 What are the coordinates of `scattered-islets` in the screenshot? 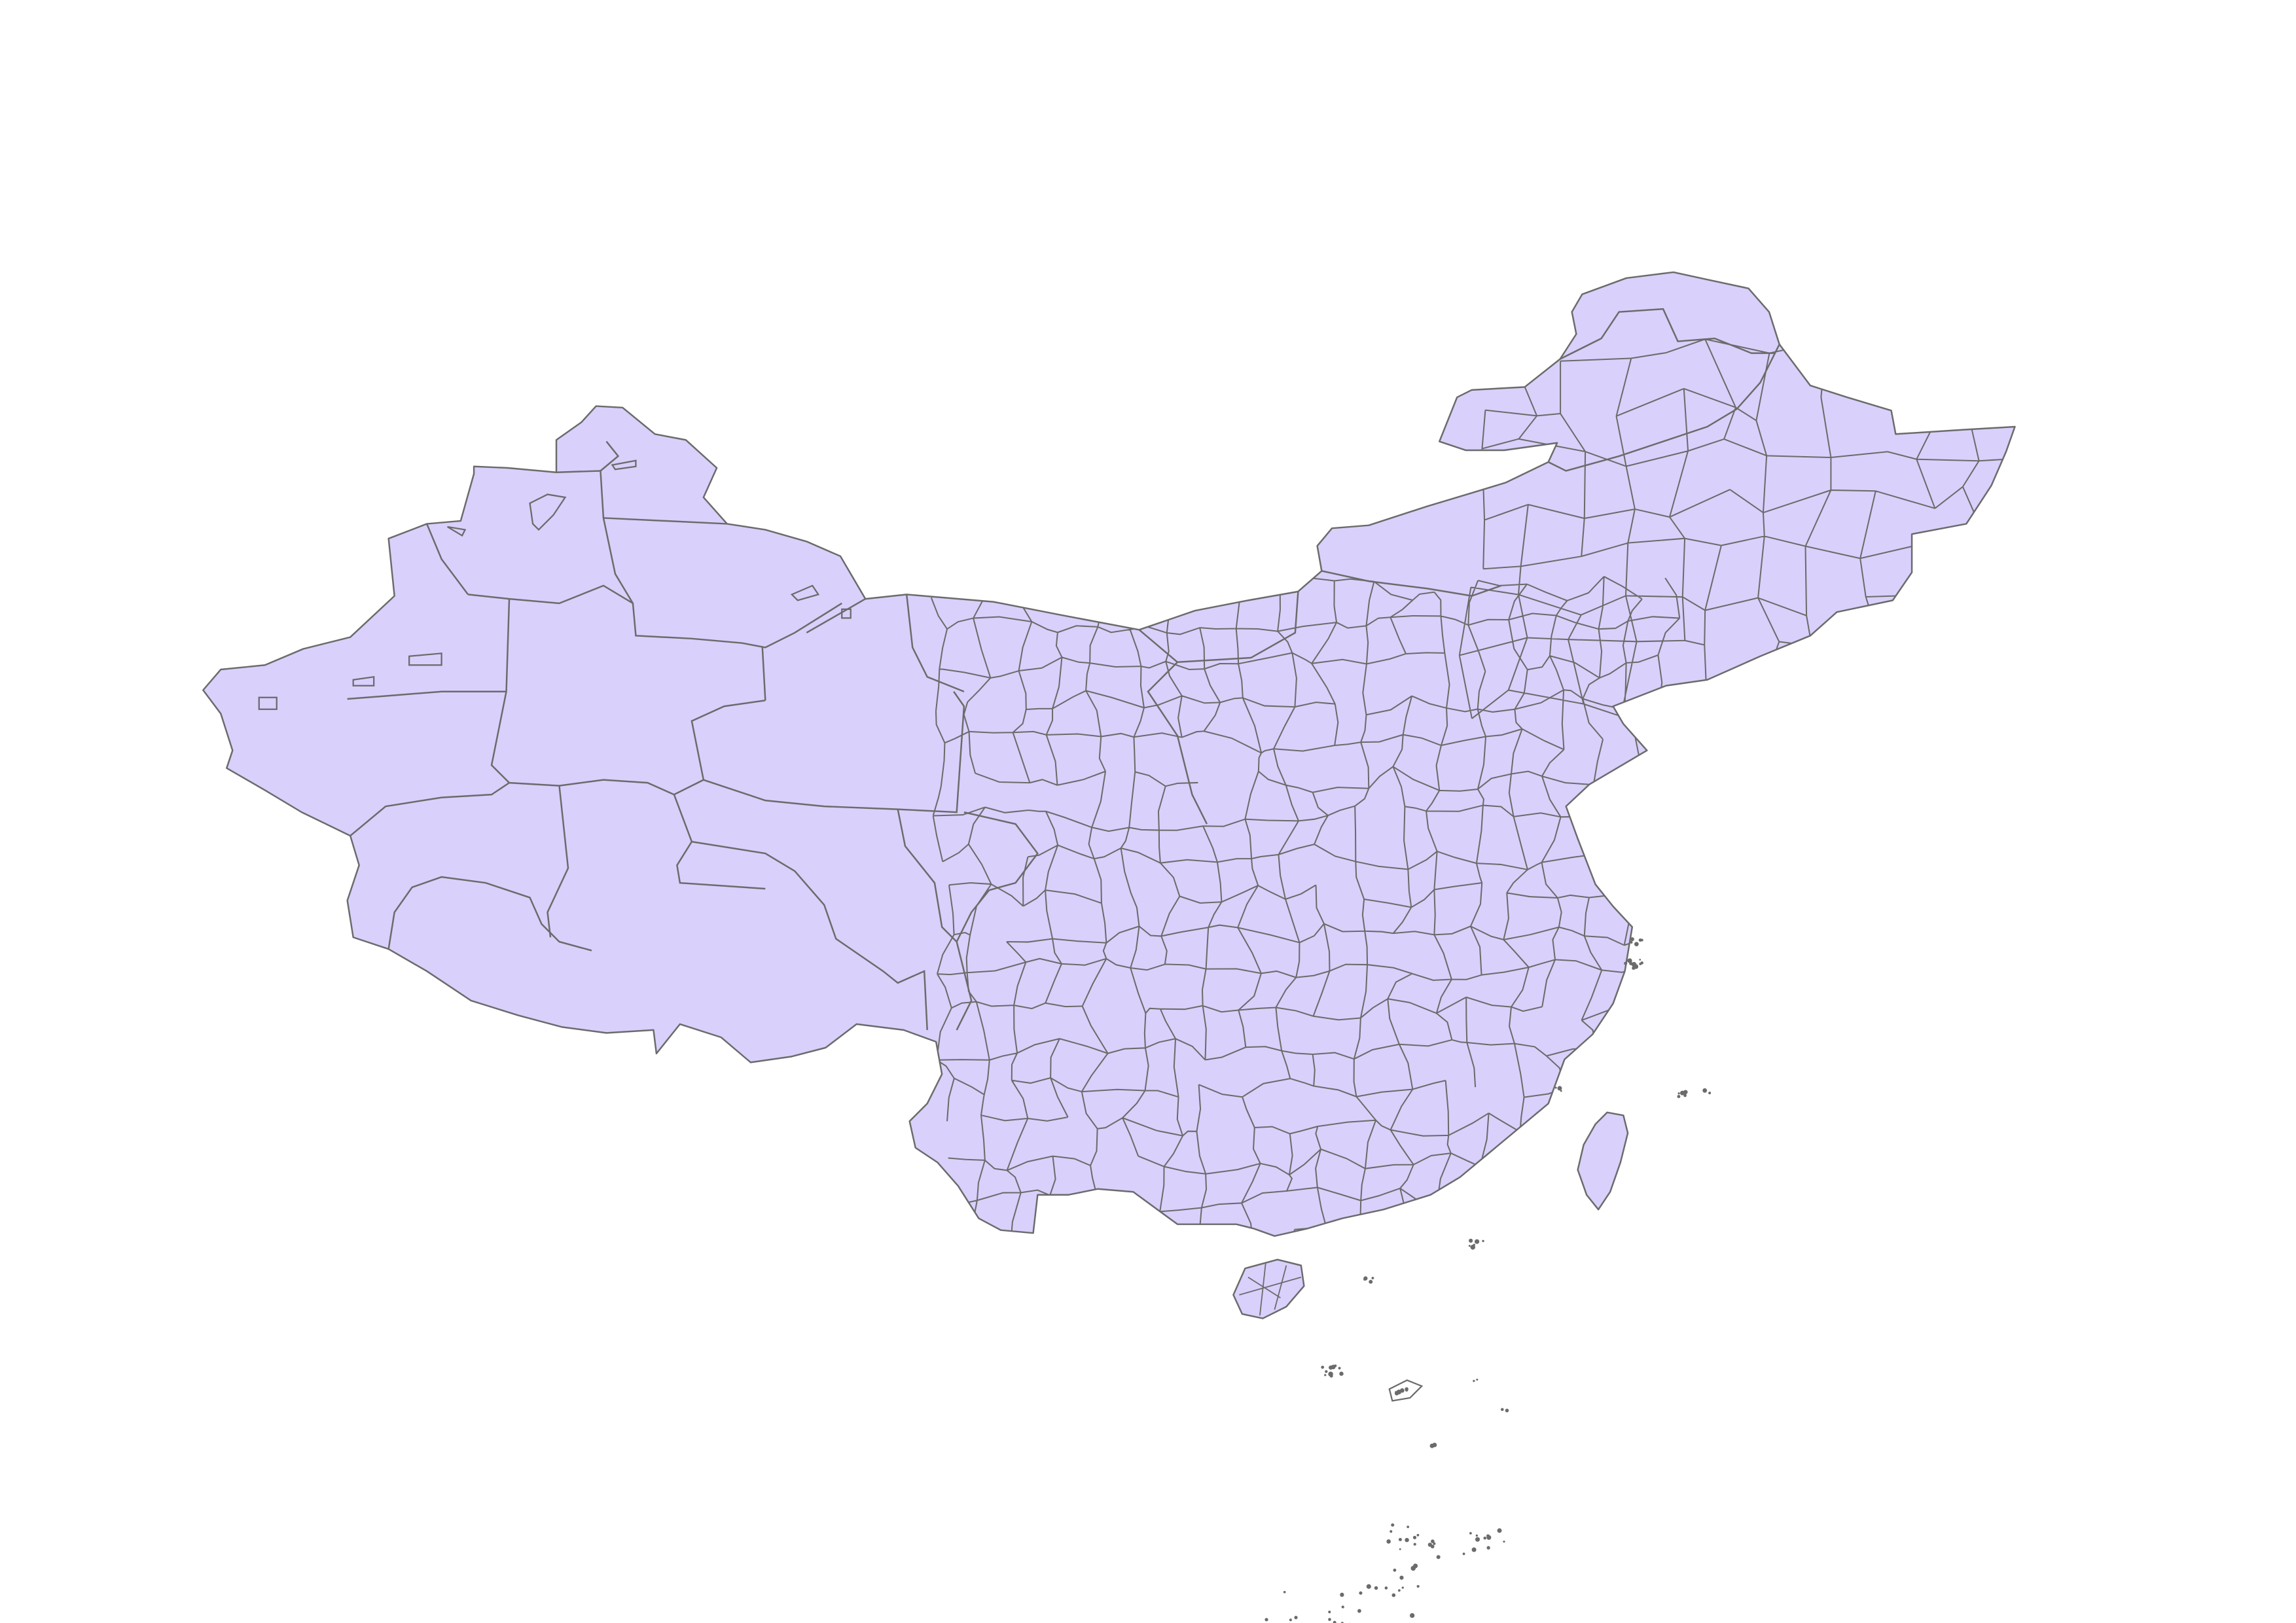 It's located at (1488, 1280).